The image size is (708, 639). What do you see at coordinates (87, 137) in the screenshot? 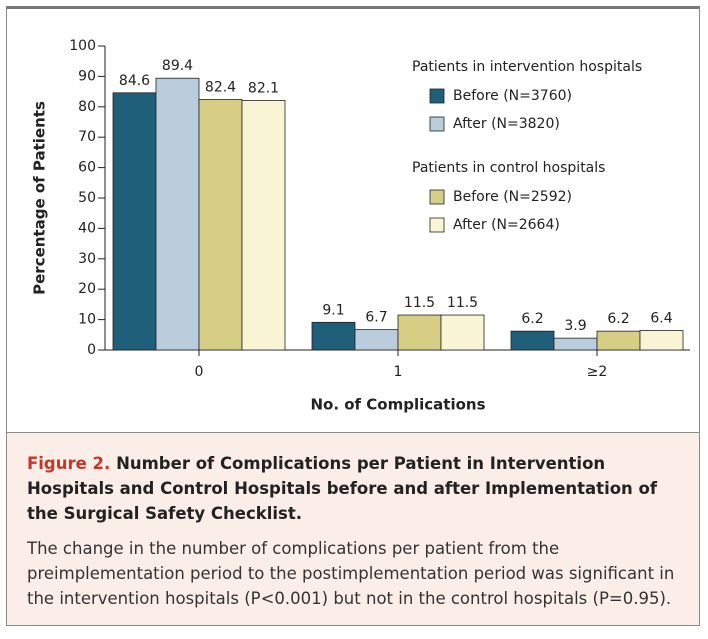
I see `y-tick-label: 70` at bounding box center [87, 137].